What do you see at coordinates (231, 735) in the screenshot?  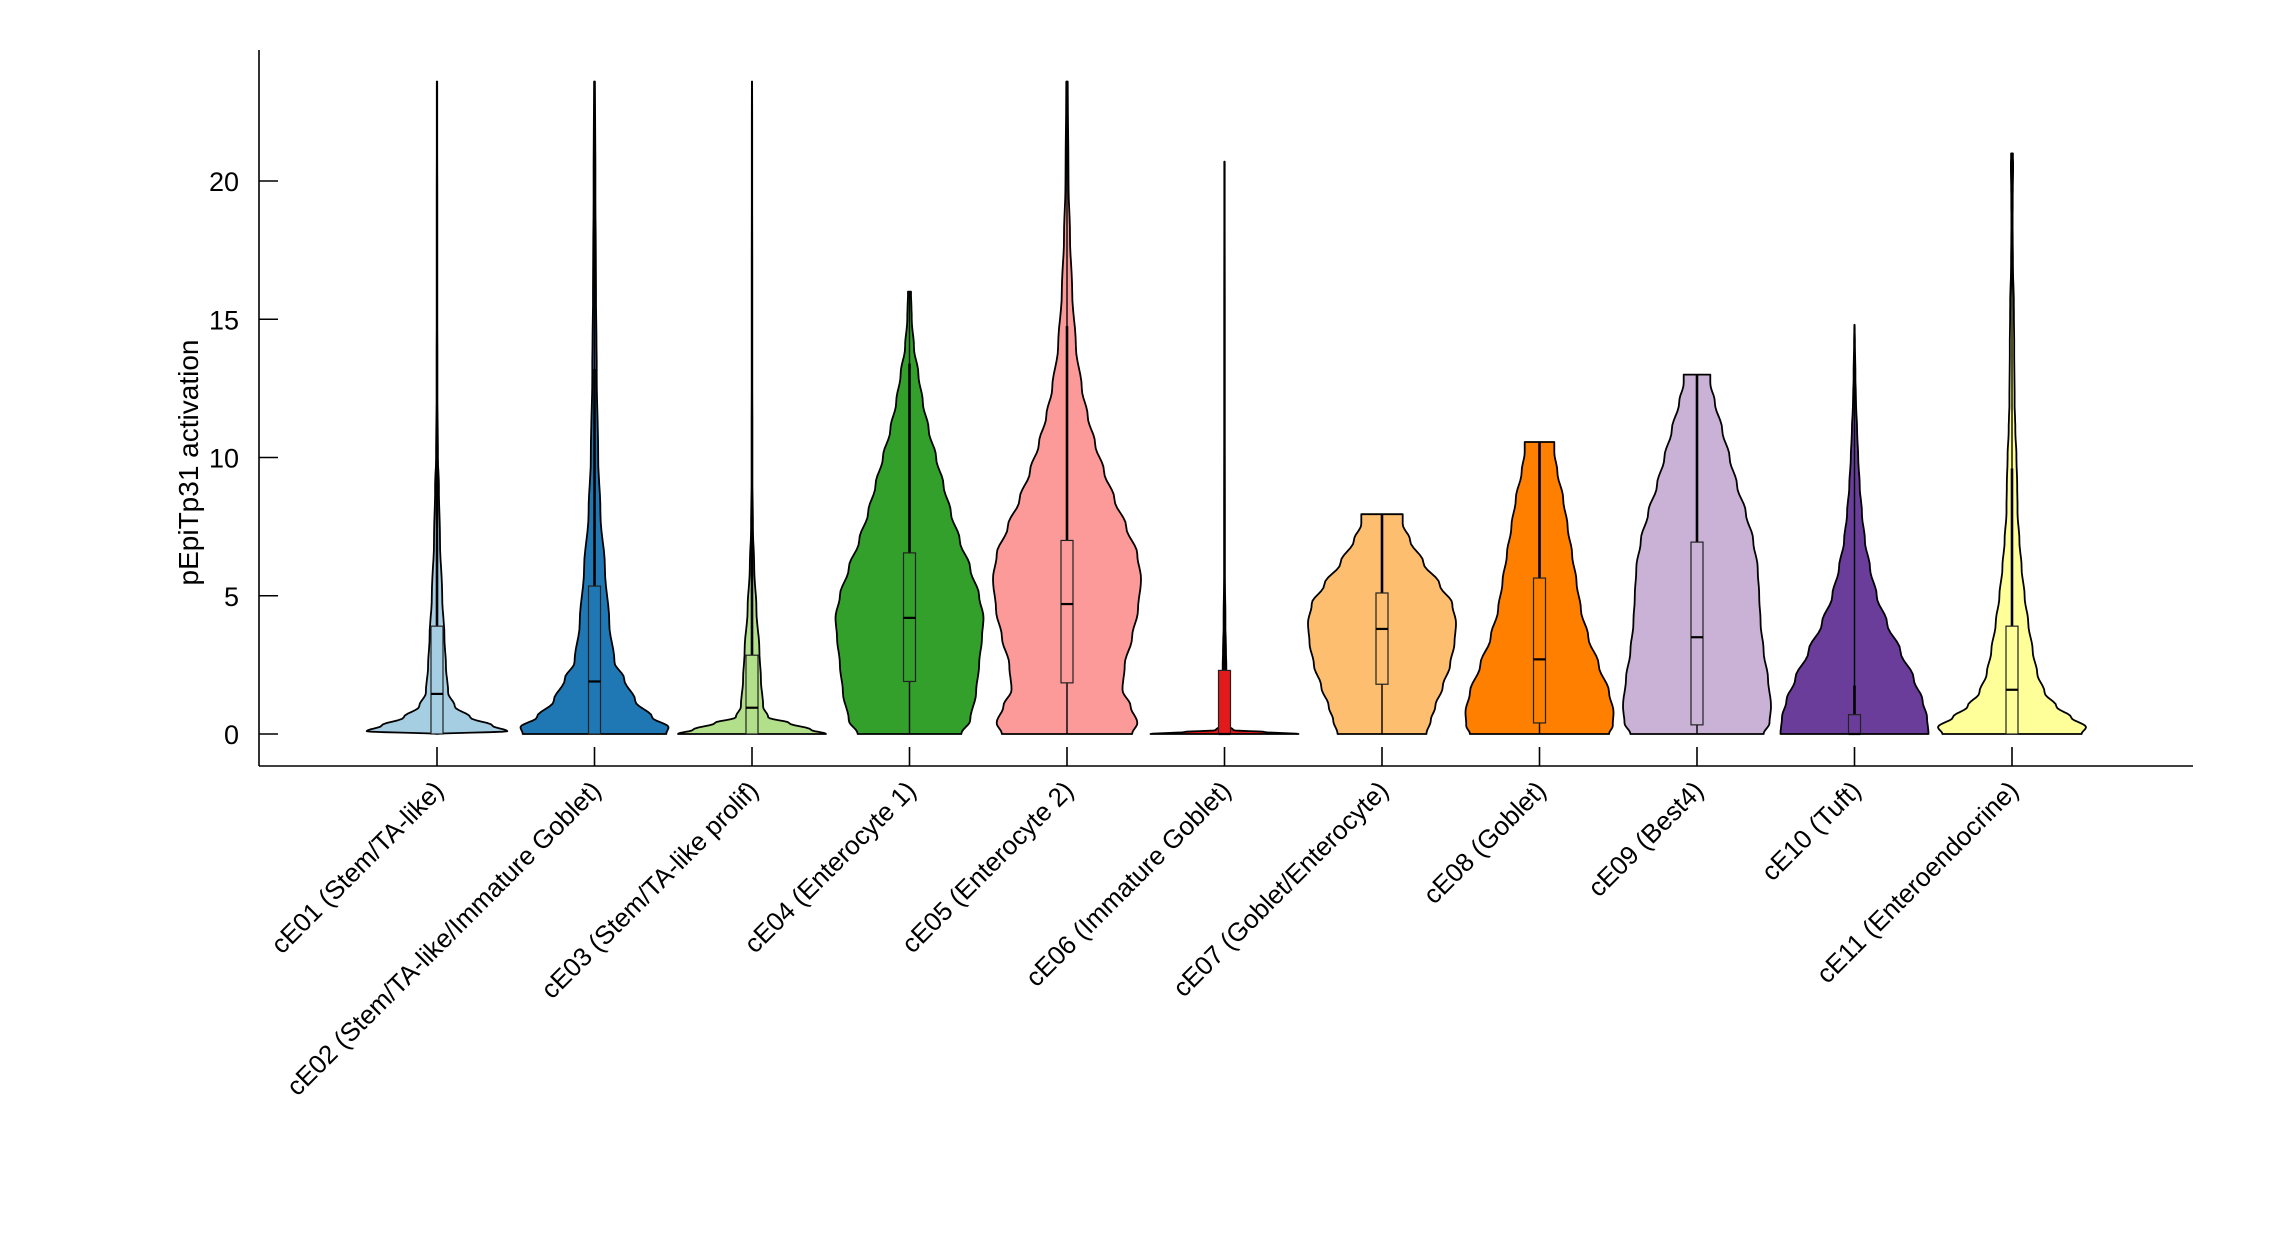 I see `y-tick-label: 0` at bounding box center [231, 735].